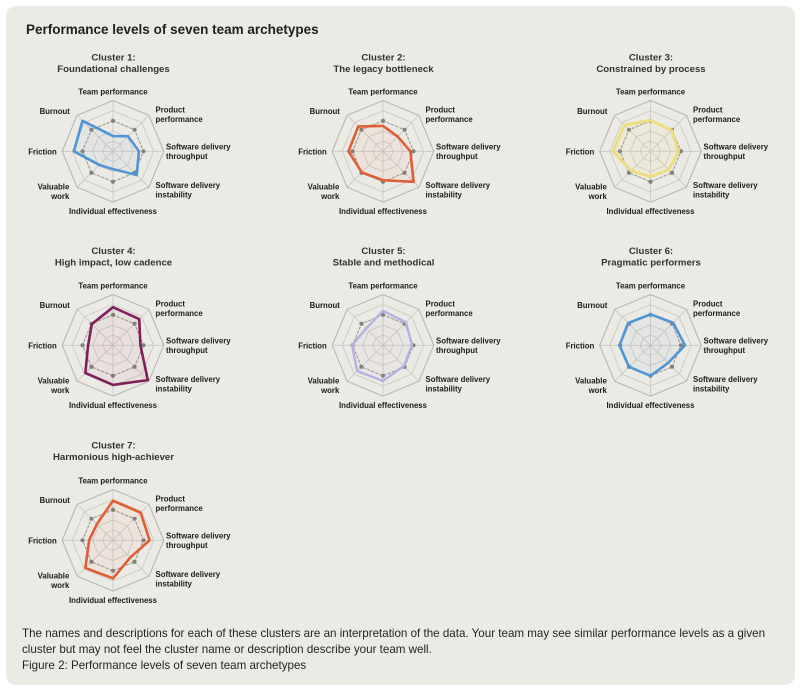  What do you see at coordinates (650, 69) in the screenshot?
I see `svg-text: Constrained by process` at bounding box center [650, 69].